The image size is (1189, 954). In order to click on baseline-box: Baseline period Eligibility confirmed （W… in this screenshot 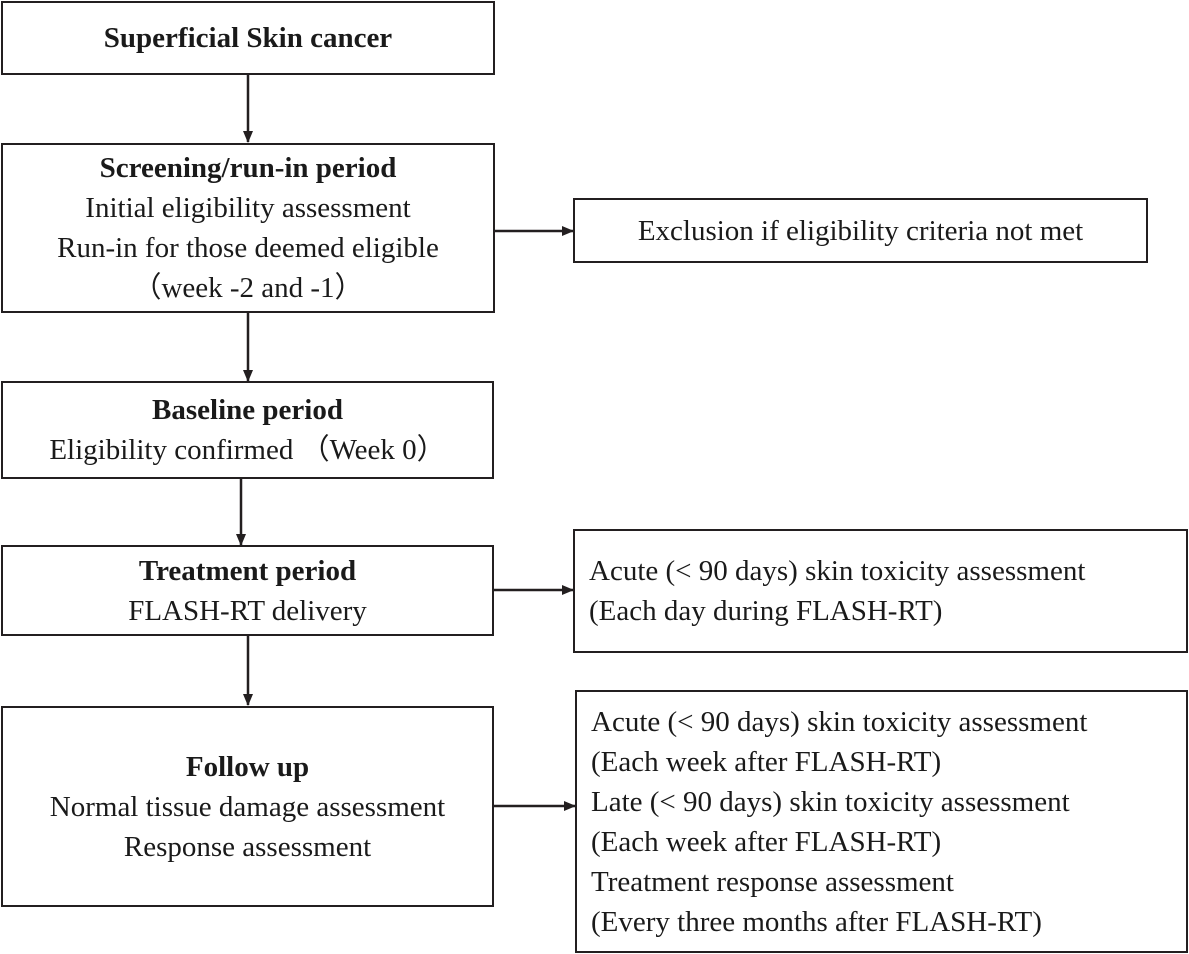, I will do `click(247, 430)`.